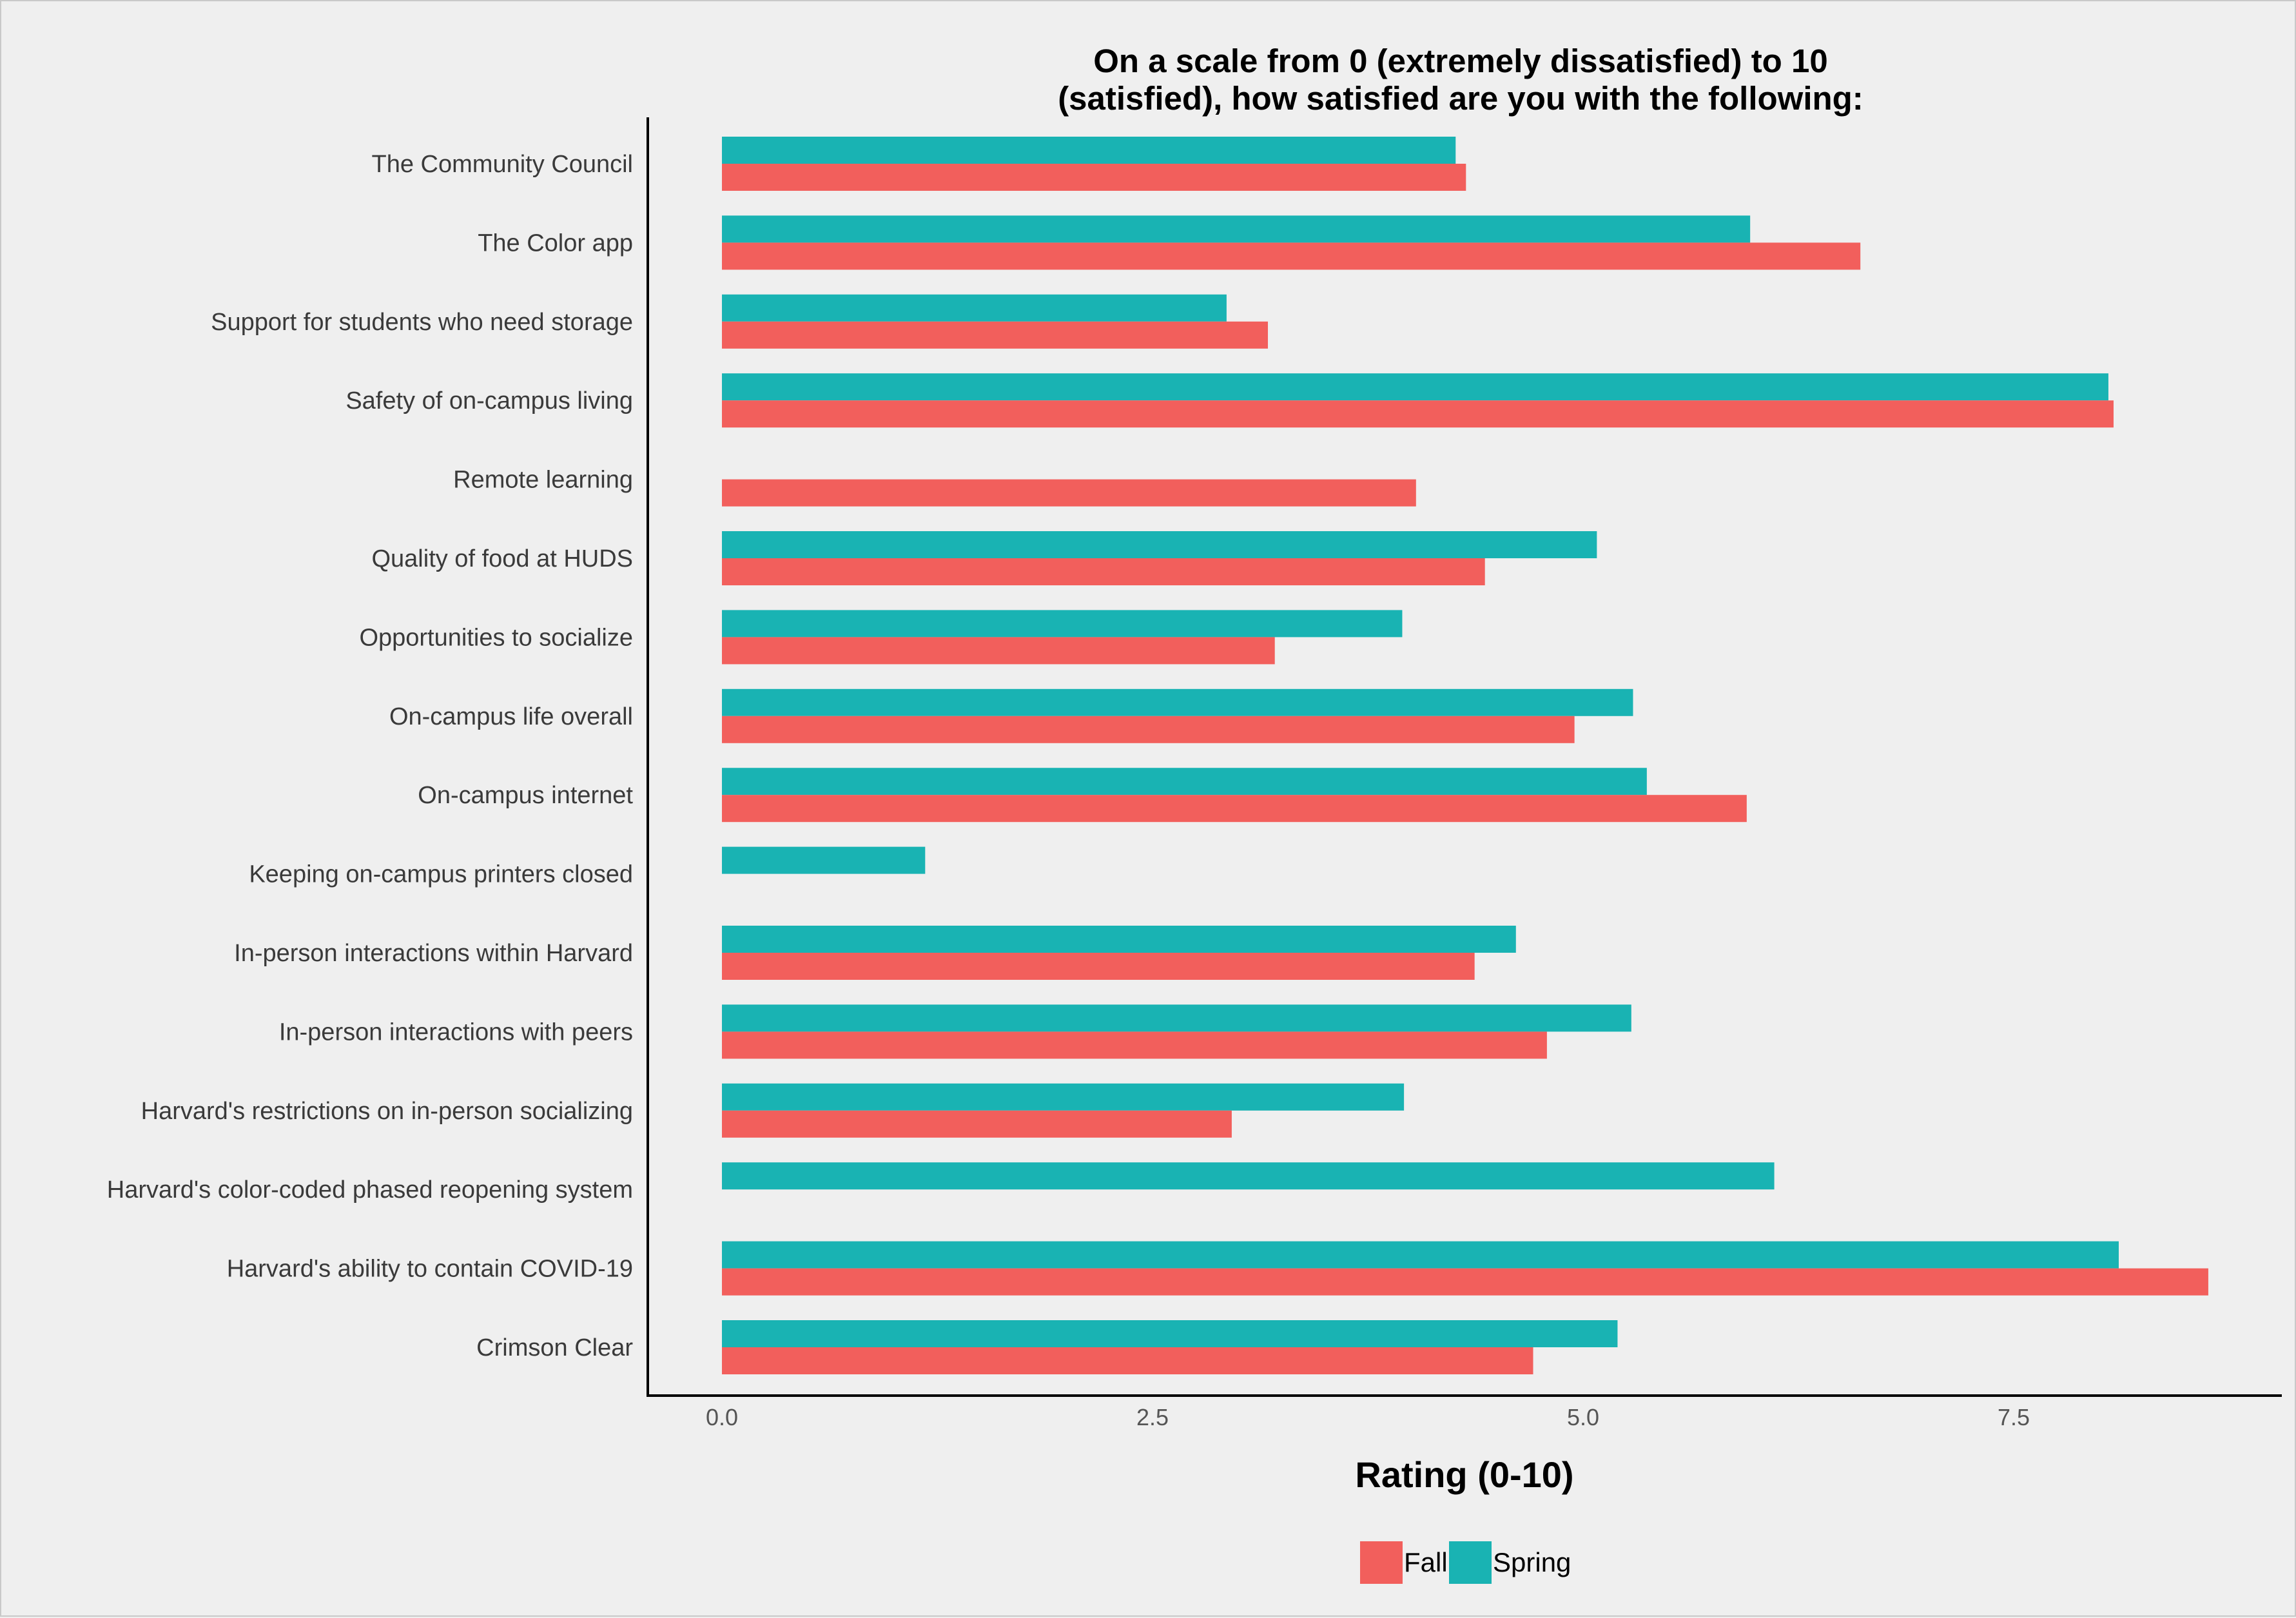 The height and width of the screenshot is (1618, 2296). I want to click on category-label-the-community-council: The Community Council, so click(502, 164).